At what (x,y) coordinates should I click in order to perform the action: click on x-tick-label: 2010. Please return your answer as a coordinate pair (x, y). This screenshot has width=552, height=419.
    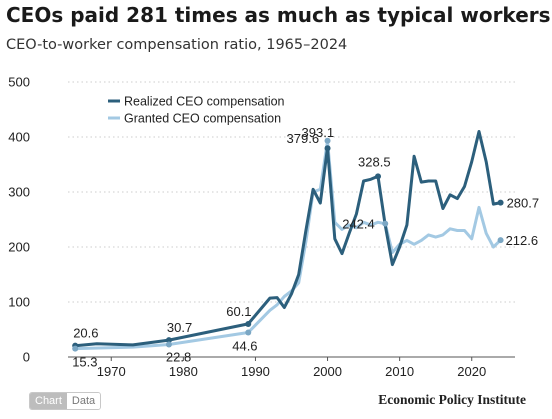
    Looking at the image, I should click on (399, 371).